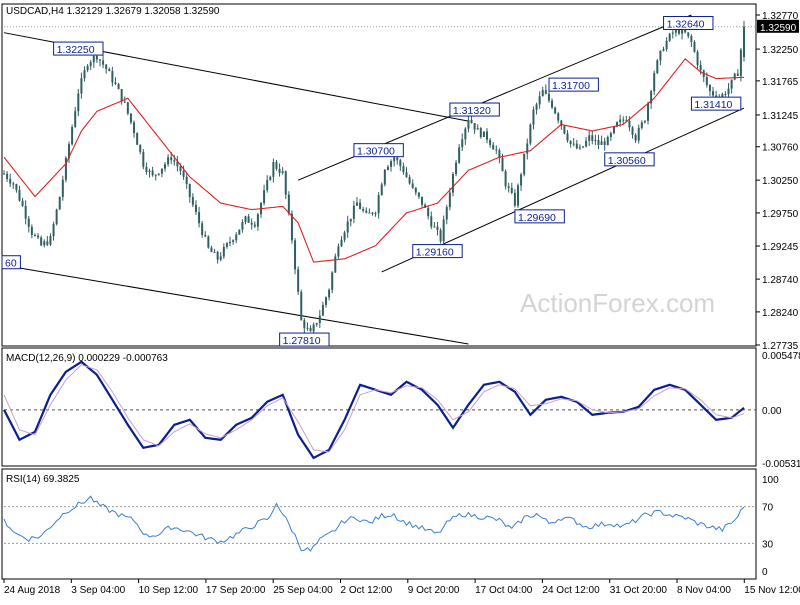 Image resolution: width=800 pixels, height=605 pixels. I want to click on rsi-axis: 100 70 30 0, so click(770, 526).